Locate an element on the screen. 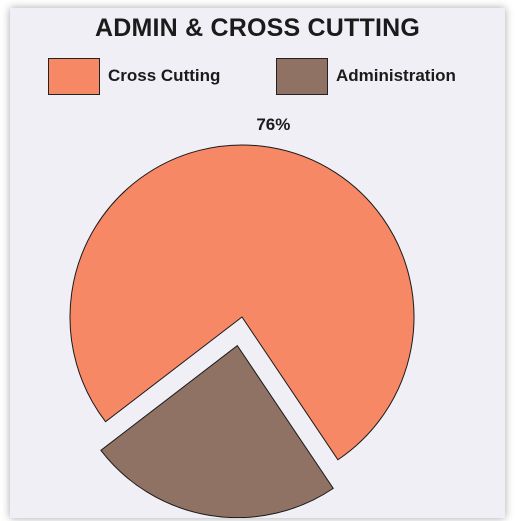 Image resolution: width=515 pixels, height=521 pixels. legend-label-administration: Administration is located at coordinates (396, 75).